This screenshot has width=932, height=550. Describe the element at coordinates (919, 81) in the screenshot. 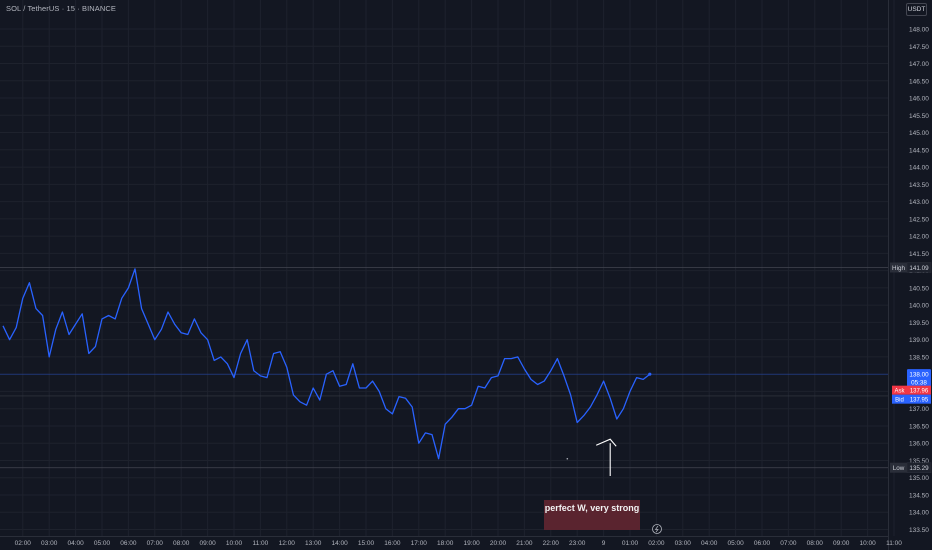

I see `price-tick-label: 146.50` at that location.